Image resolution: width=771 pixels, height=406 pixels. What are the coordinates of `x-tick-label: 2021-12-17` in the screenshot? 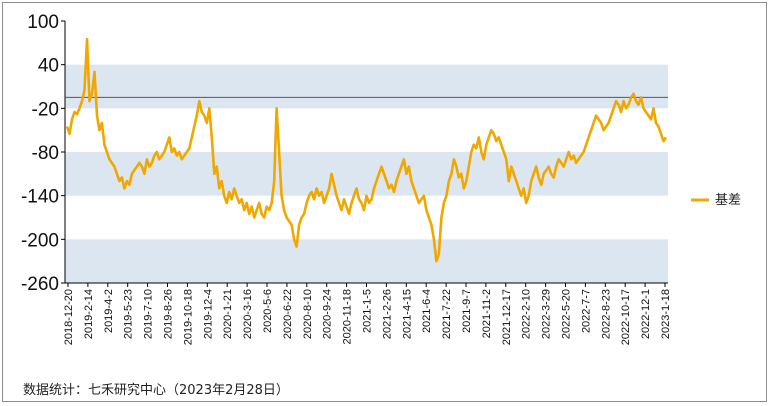 It's located at (507, 317).